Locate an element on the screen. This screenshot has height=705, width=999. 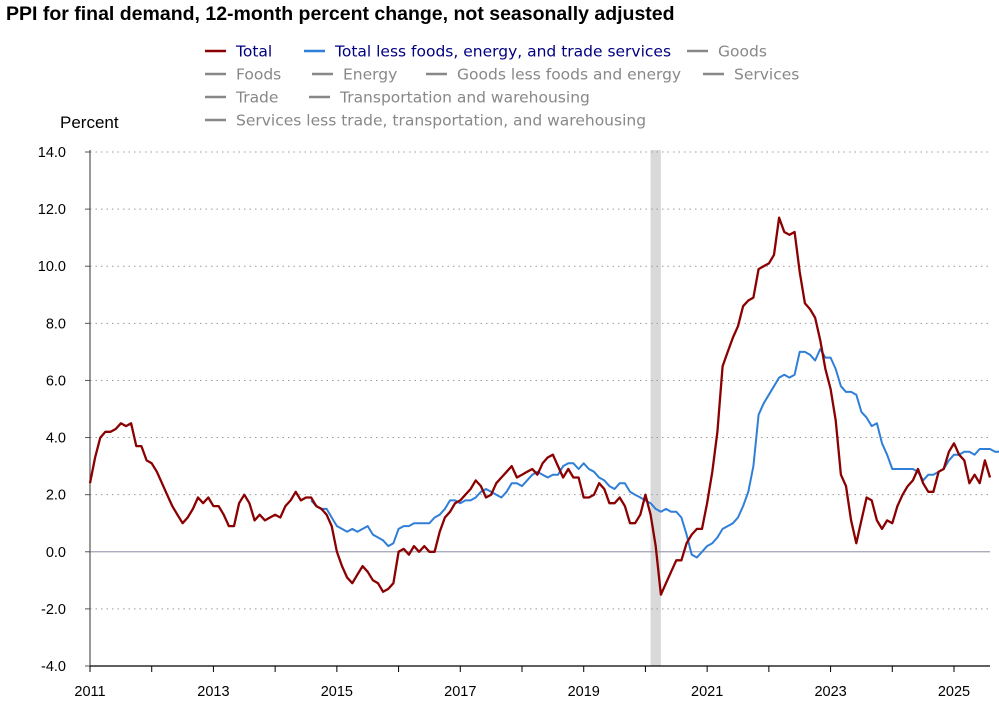
legend-item: Goods is located at coordinates (727, 52).